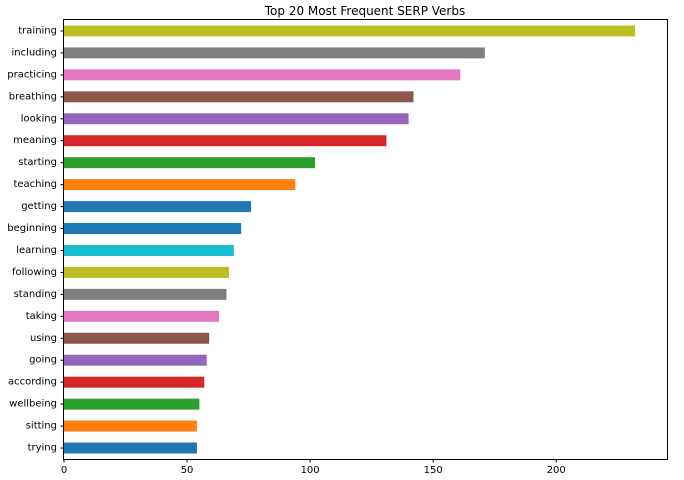  What do you see at coordinates (130, 426) in the screenshot?
I see `bar-sitting` at bounding box center [130, 426].